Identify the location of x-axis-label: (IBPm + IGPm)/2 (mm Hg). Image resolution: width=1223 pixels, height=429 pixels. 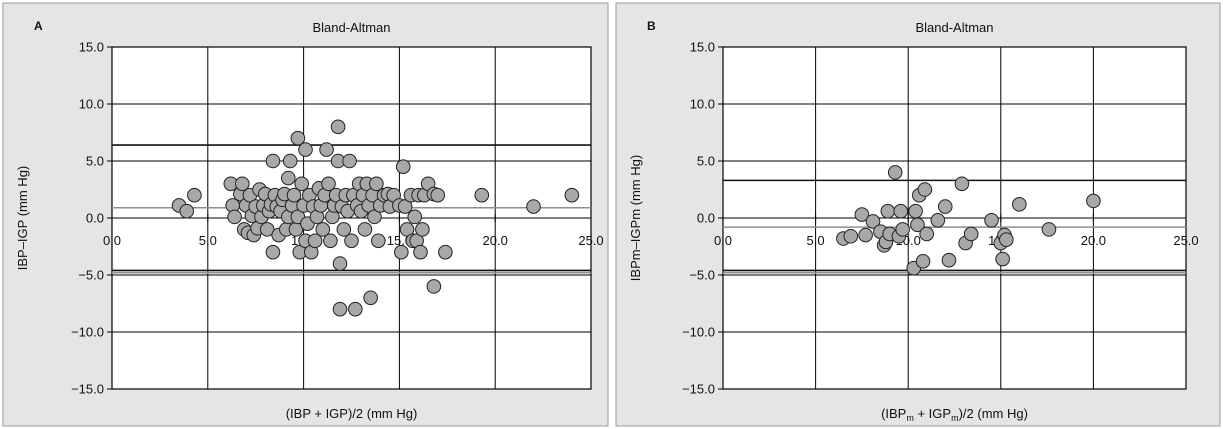
(954, 414).